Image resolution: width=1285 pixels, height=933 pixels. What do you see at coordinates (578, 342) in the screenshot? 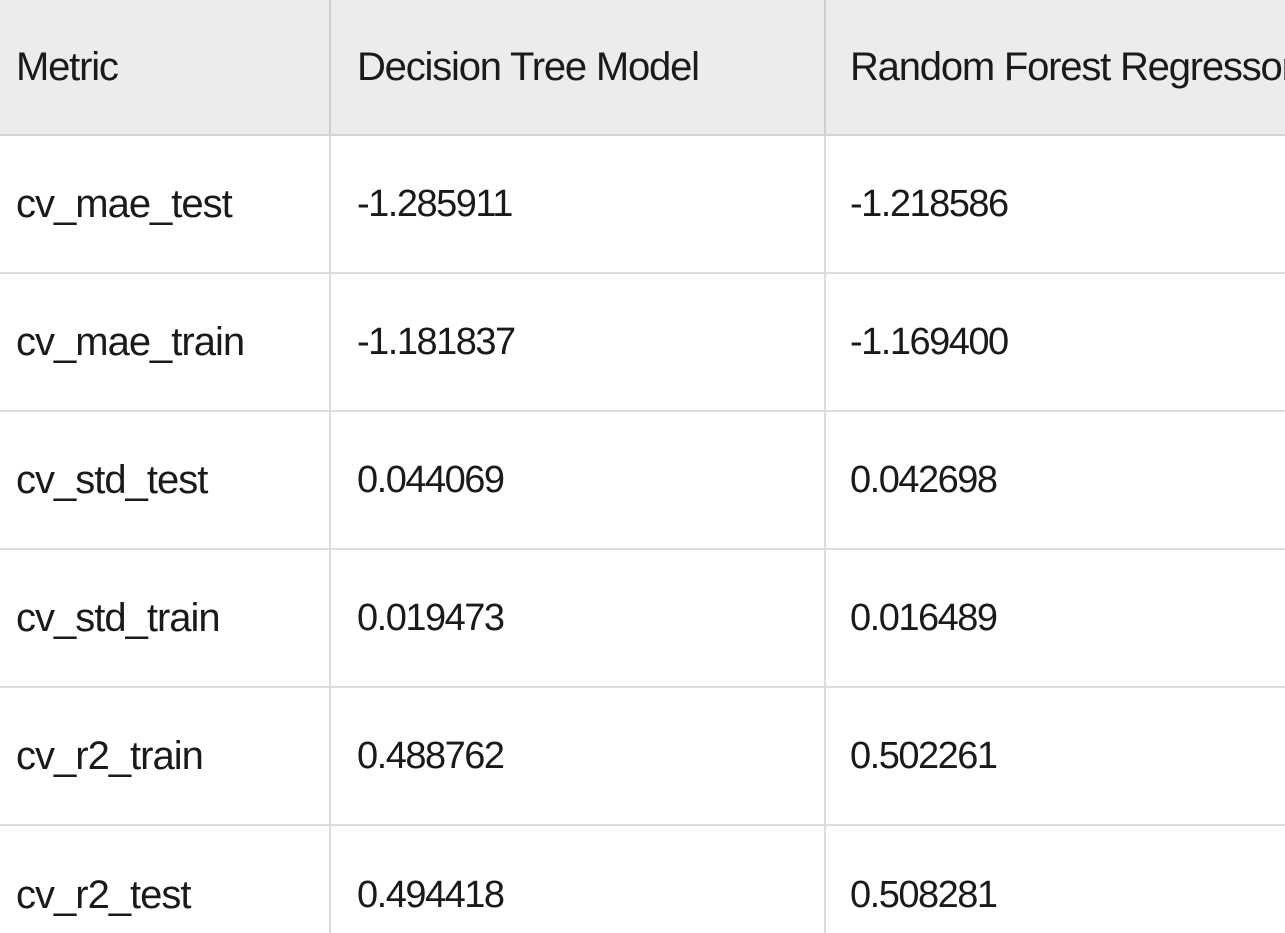
I see `decision-tree-value: -1.181837` at bounding box center [578, 342].